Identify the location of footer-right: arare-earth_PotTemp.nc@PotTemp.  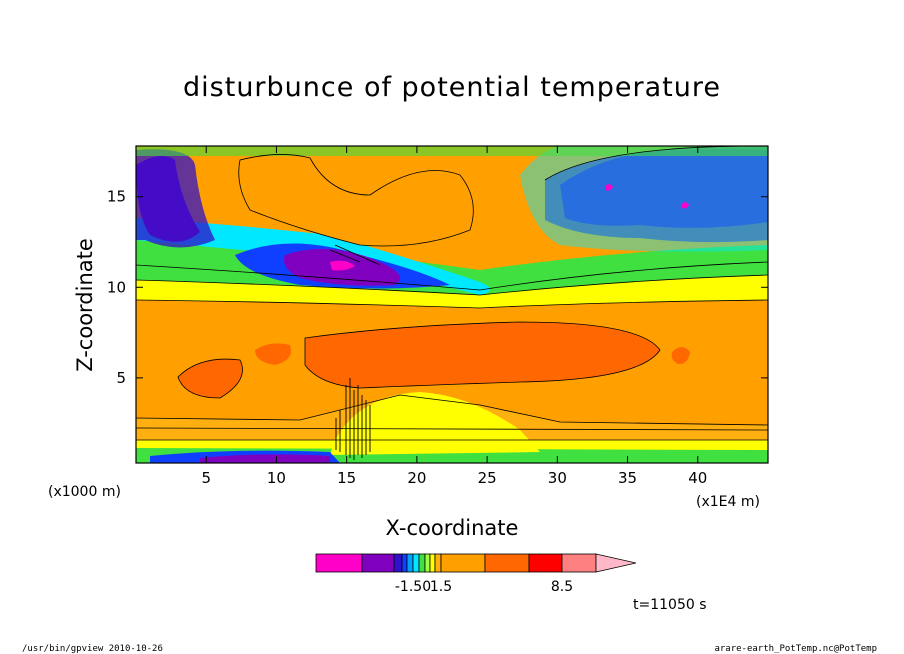
(795, 649).